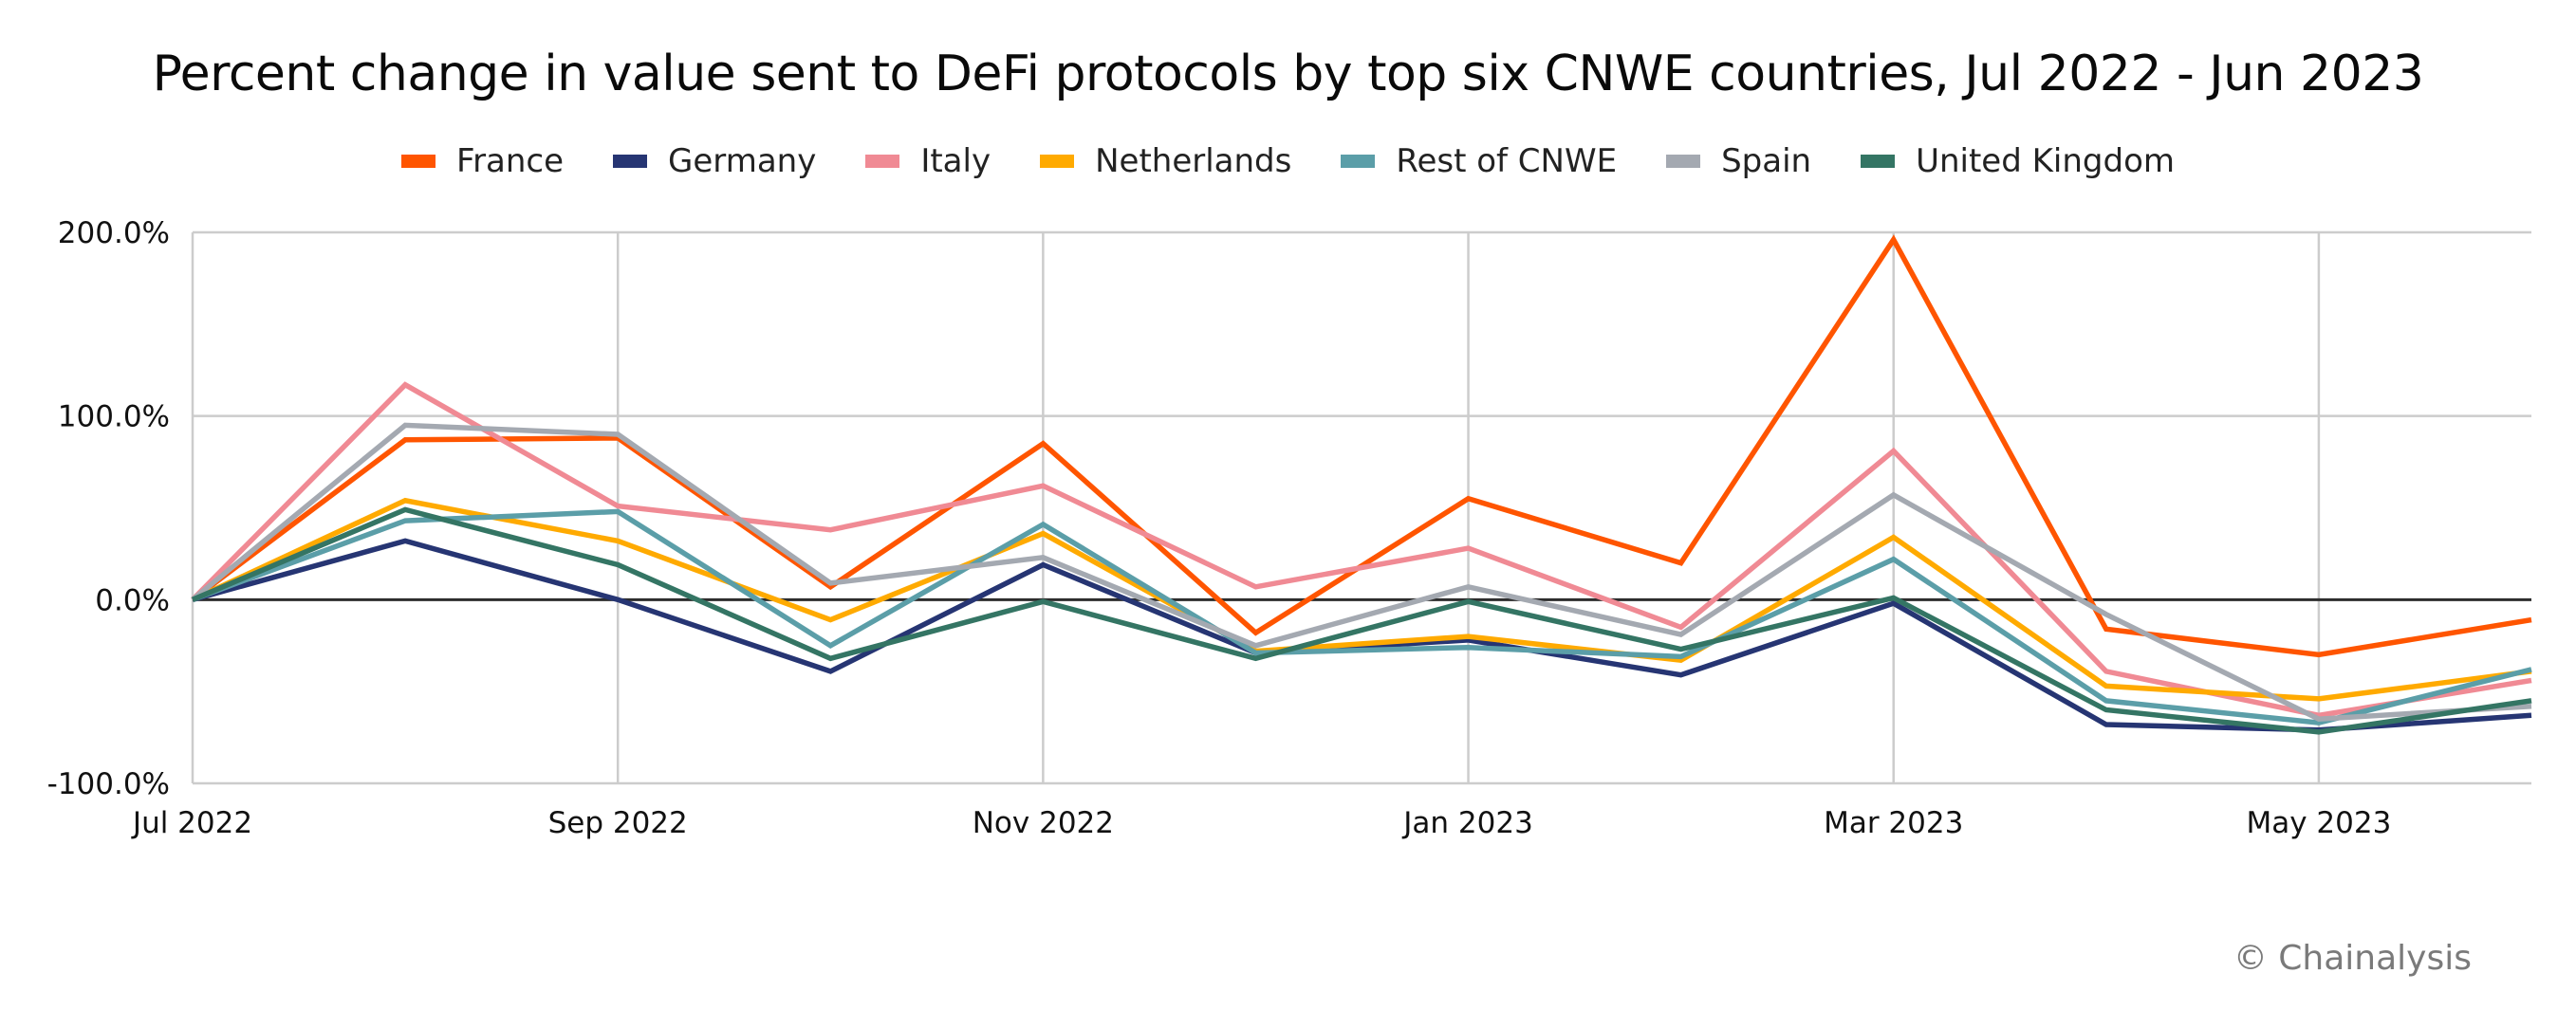  What do you see at coordinates (1893, 823) in the screenshot?
I see `x-tick-label: Mar 2023` at bounding box center [1893, 823].